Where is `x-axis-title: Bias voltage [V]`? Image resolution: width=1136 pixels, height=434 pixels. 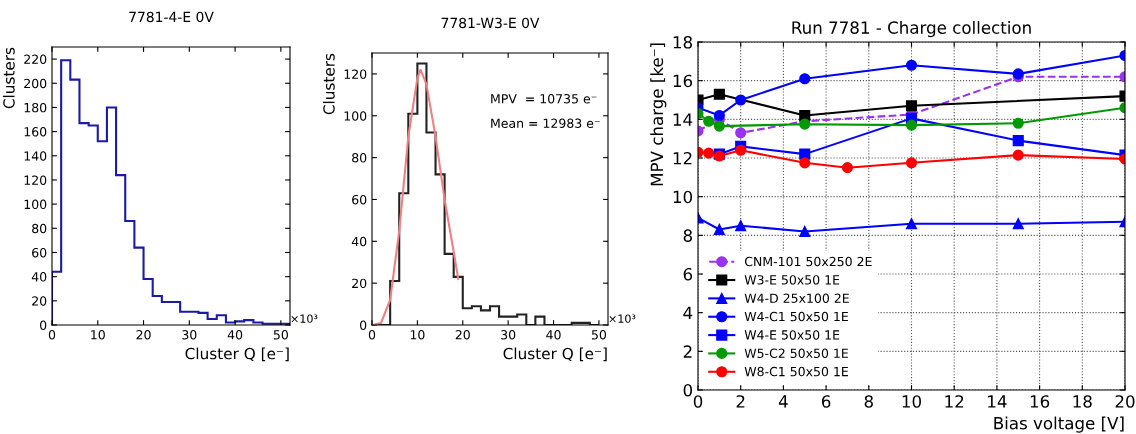
x-axis-title: Bias voltage [V] is located at coordinates (1059, 424).